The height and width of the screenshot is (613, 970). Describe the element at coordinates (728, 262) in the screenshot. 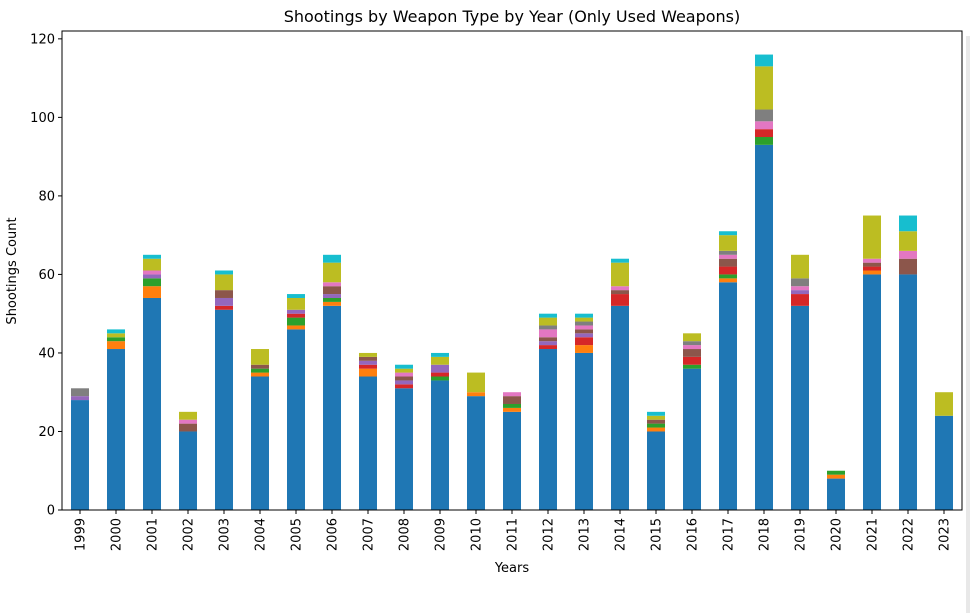

I see `bar-segment-2017-s5` at that location.